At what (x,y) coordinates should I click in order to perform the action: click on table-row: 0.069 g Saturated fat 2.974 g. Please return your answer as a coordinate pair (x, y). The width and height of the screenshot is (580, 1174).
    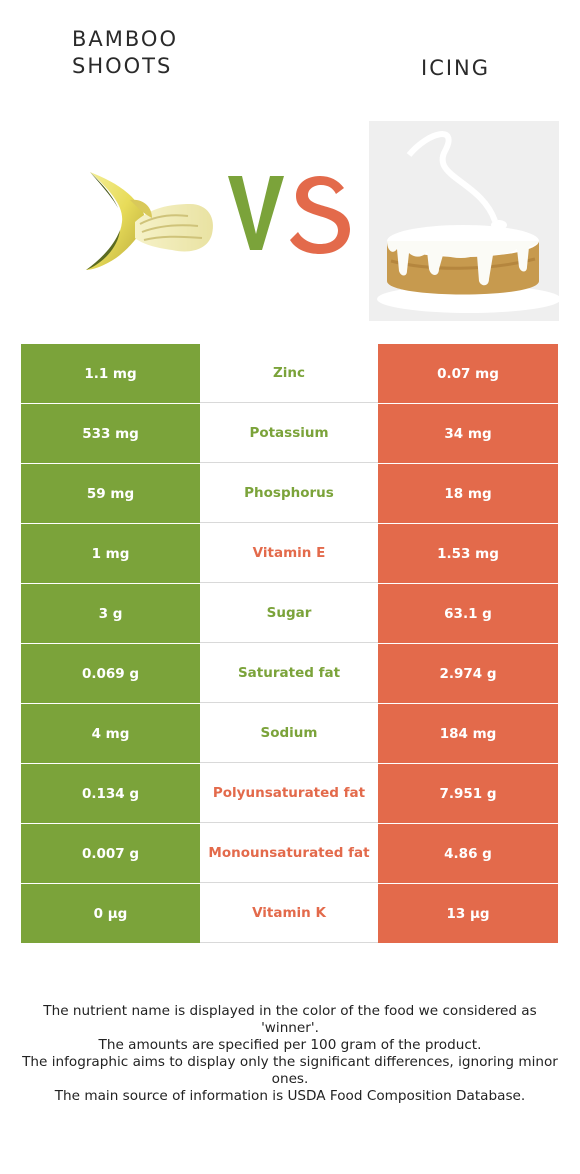
    Looking at the image, I should click on (289, 674).